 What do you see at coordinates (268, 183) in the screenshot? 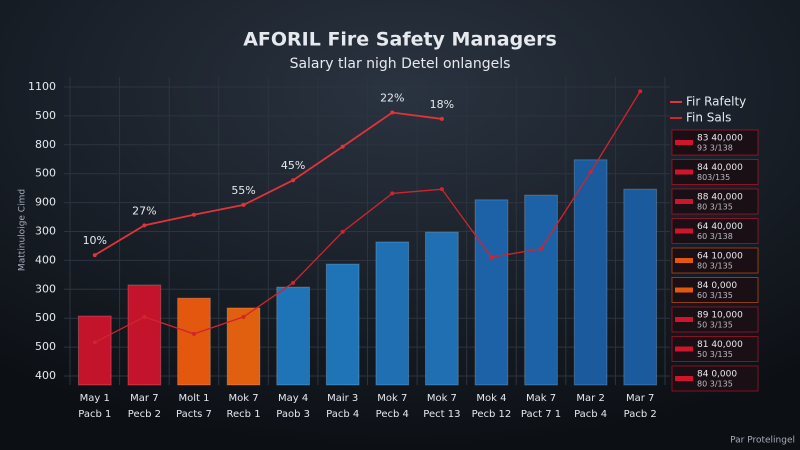
I see `line` at bounding box center [268, 183].